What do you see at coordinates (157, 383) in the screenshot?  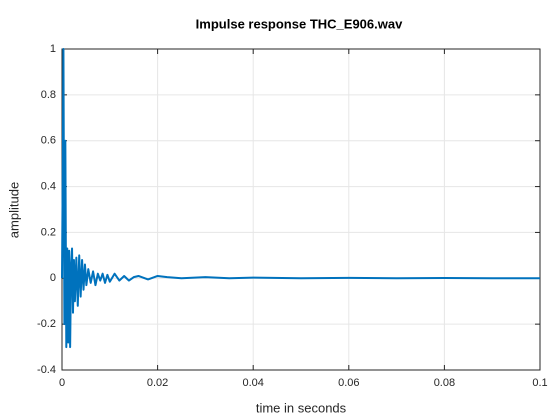 I see `x-tick-label: 0.02` at bounding box center [157, 383].